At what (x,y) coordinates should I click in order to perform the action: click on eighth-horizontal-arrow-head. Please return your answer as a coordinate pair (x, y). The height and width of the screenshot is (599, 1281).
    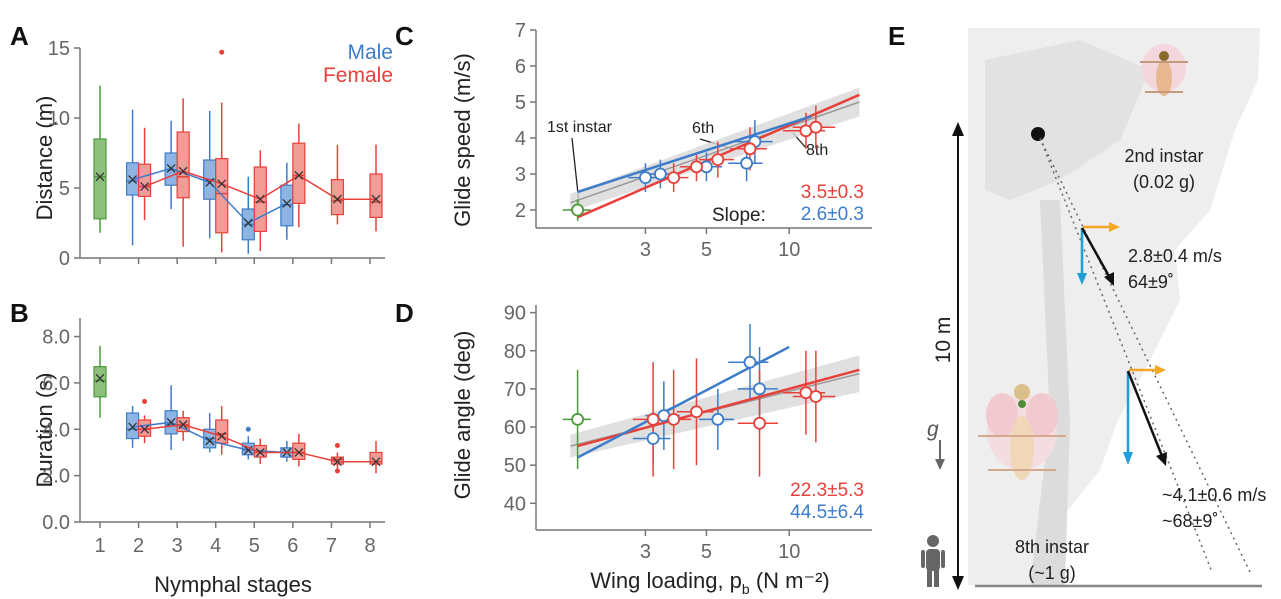
    Looking at the image, I should click on (1160, 370).